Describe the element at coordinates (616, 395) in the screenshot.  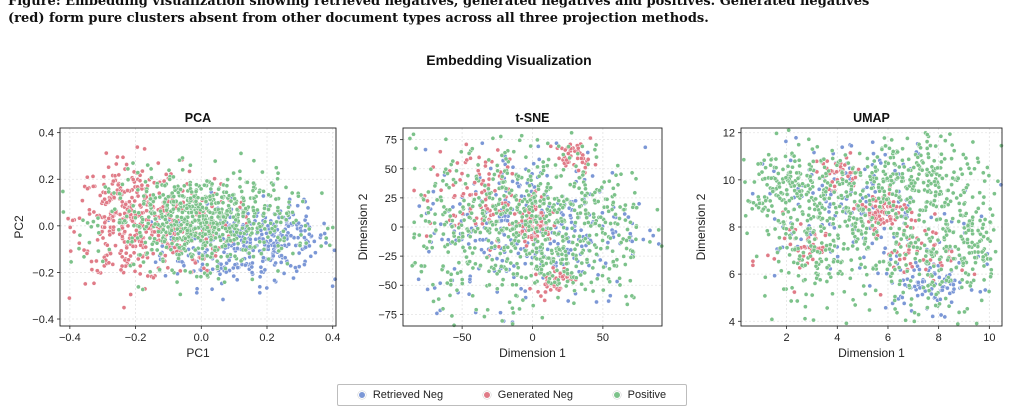
I see `legend-marker-positive` at that location.